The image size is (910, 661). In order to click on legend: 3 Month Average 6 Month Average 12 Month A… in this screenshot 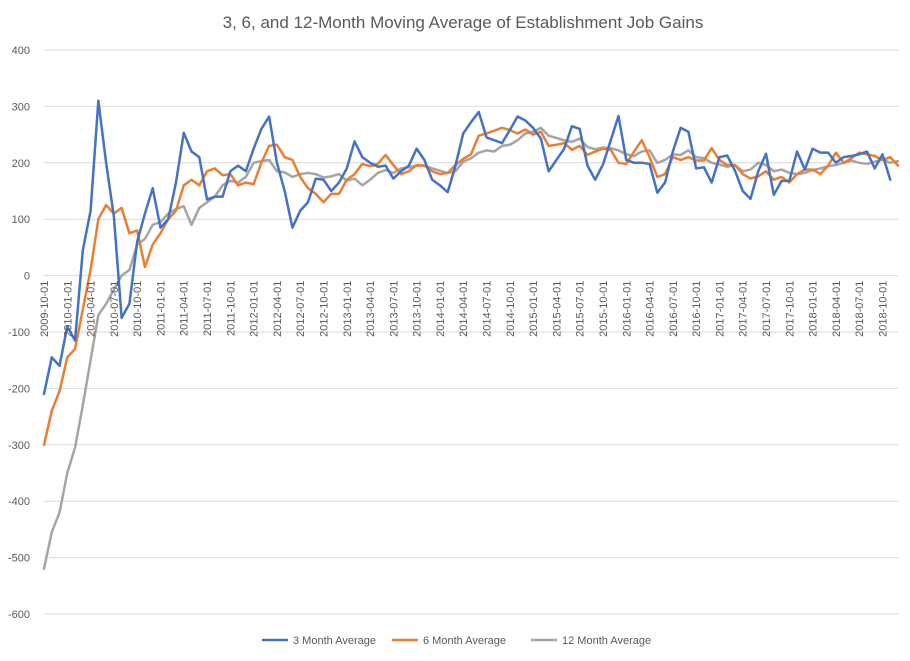, I will do `click(456, 641)`.